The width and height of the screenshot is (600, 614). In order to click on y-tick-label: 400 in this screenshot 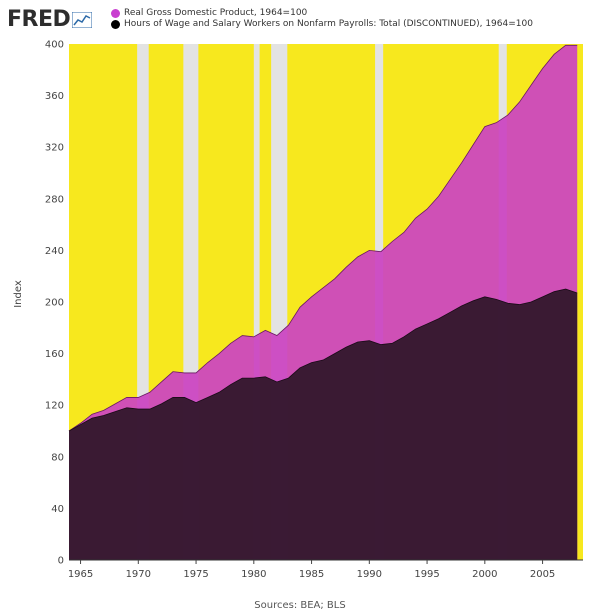, I will do `click(54, 45)`.